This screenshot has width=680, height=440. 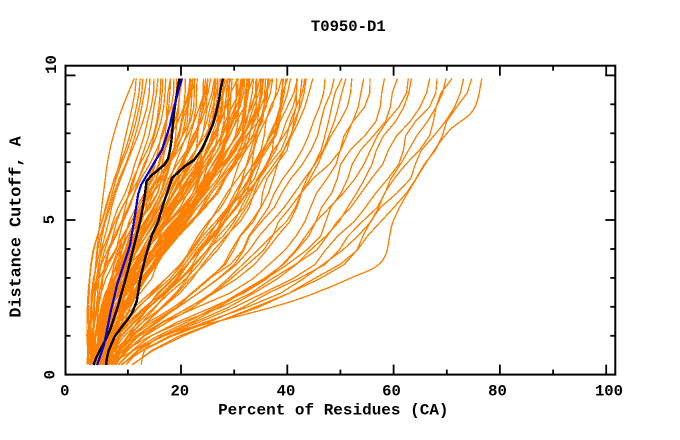 What do you see at coordinates (333, 411) in the screenshot?
I see `svg-text: Percent of Residues (CA)` at bounding box center [333, 411].